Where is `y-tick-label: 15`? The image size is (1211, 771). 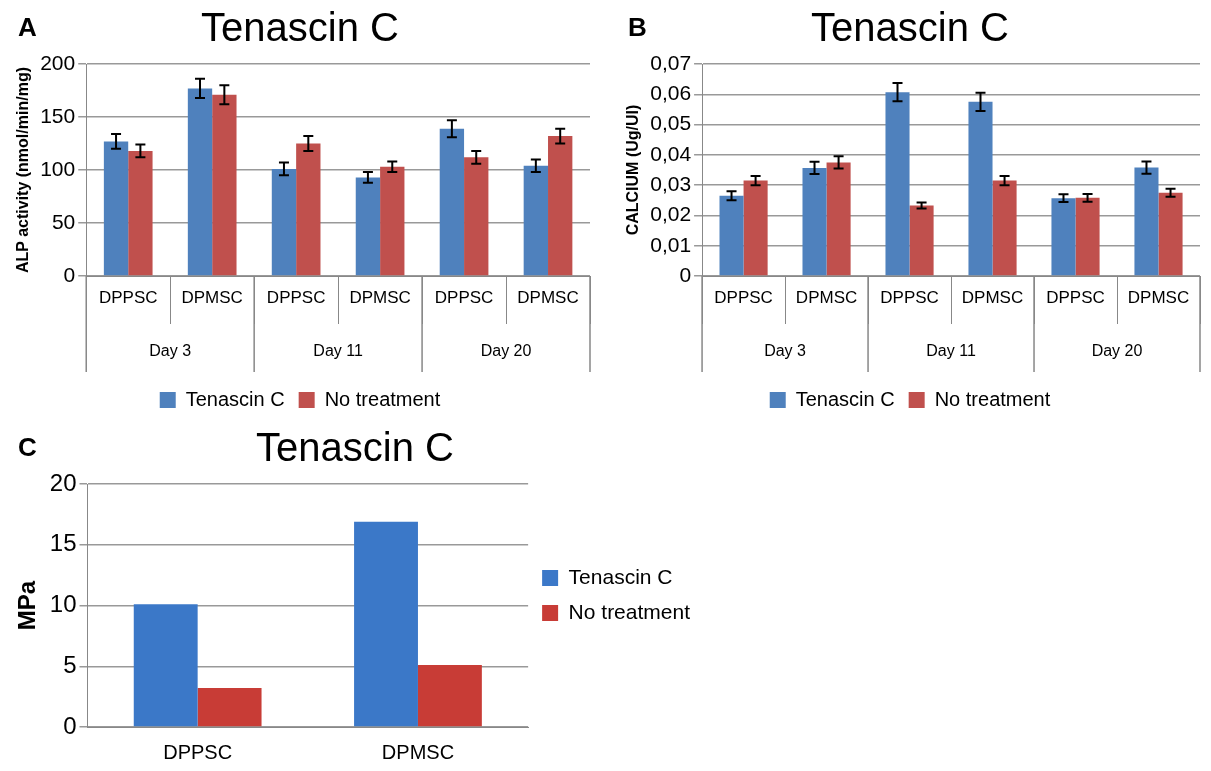
y-tick-label: 15 is located at coordinates (63, 543).